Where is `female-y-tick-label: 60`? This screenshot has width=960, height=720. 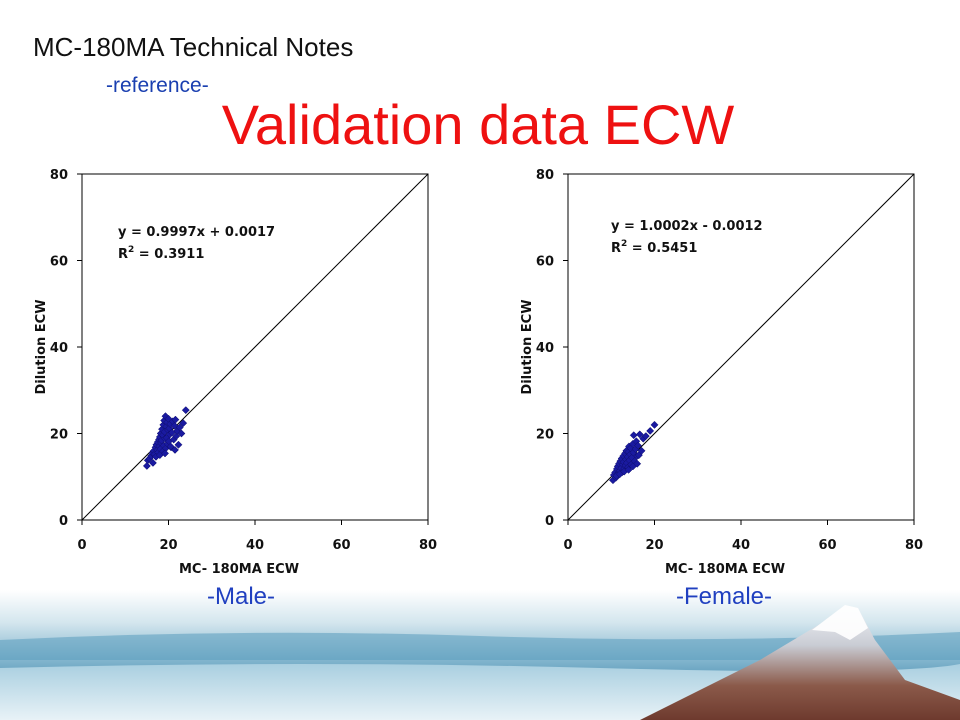
female-y-tick-label: 60 is located at coordinates (545, 262).